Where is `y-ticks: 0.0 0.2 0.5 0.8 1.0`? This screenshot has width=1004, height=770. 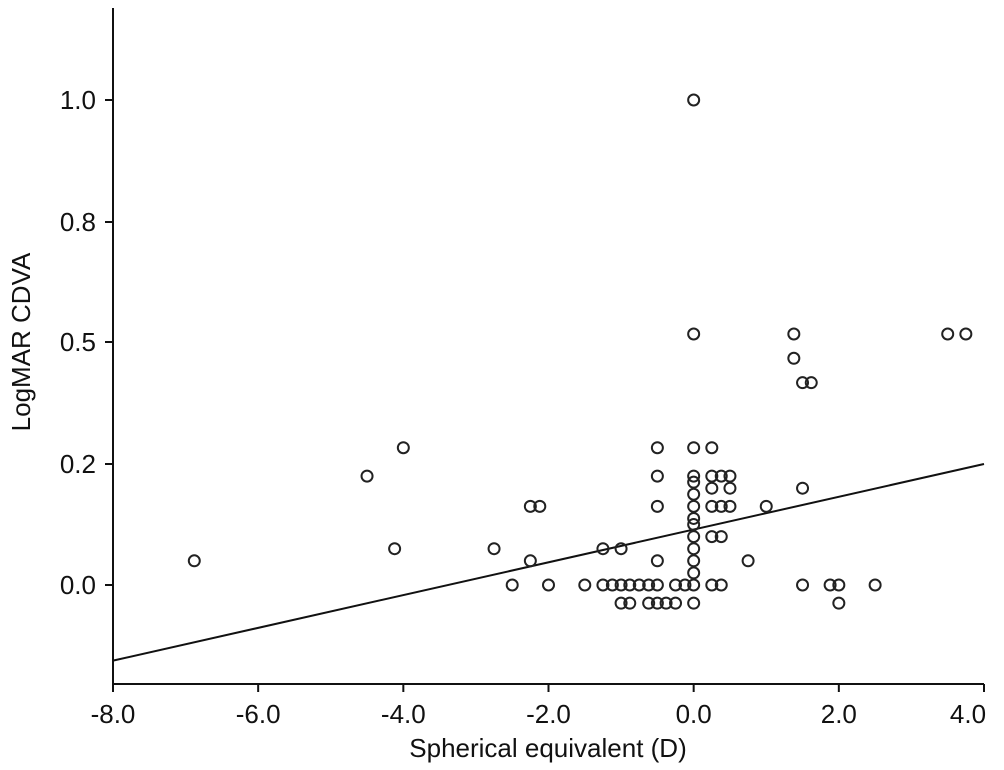 y-ticks: 0.0 0.2 0.5 0.8 1.0 is located at coordinates (86, 342).